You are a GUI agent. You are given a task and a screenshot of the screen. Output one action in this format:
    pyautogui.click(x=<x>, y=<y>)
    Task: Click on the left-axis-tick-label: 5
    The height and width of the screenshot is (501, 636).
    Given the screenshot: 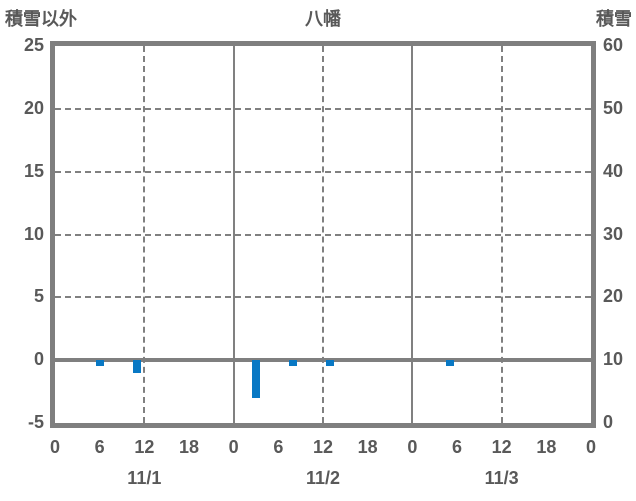 What is the action you would take?
    pyautogui.click(x=38, y=296)
    